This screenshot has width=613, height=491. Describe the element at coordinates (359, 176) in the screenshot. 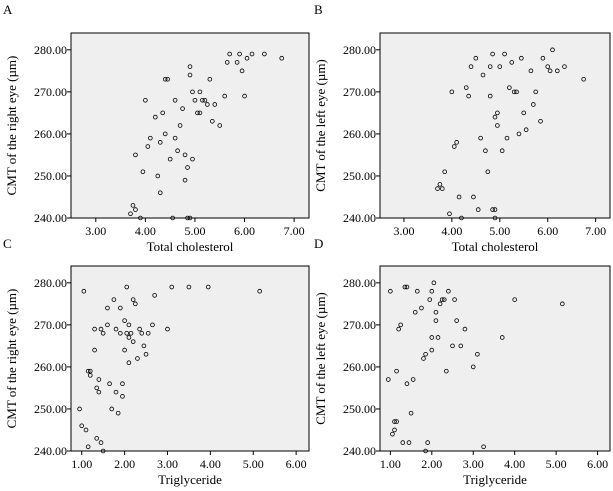

I see `y-tick-label: 250.00` at that location.